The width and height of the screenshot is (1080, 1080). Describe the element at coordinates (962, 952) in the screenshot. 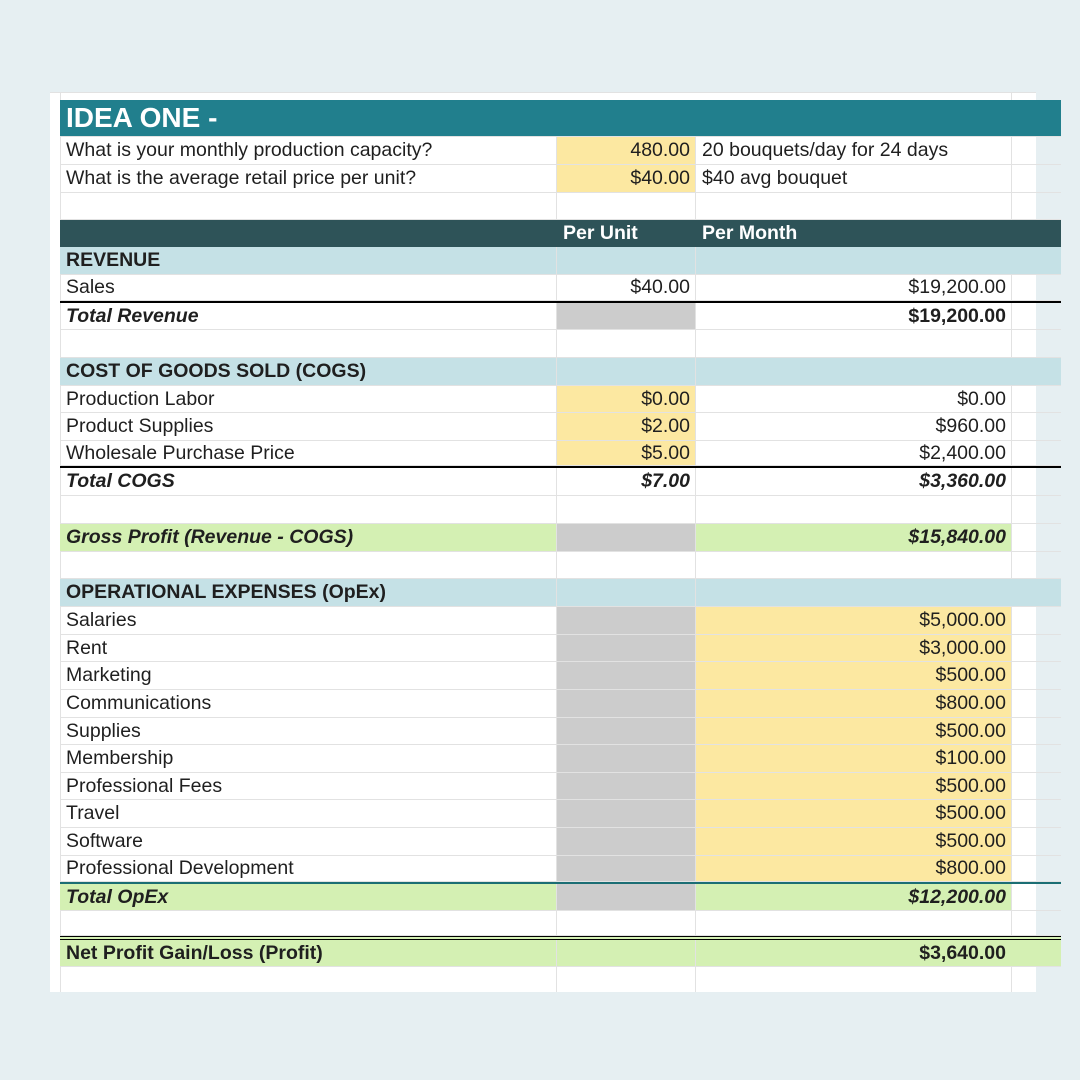

I see `net-profit-per-month: $3,640.00` at that location.